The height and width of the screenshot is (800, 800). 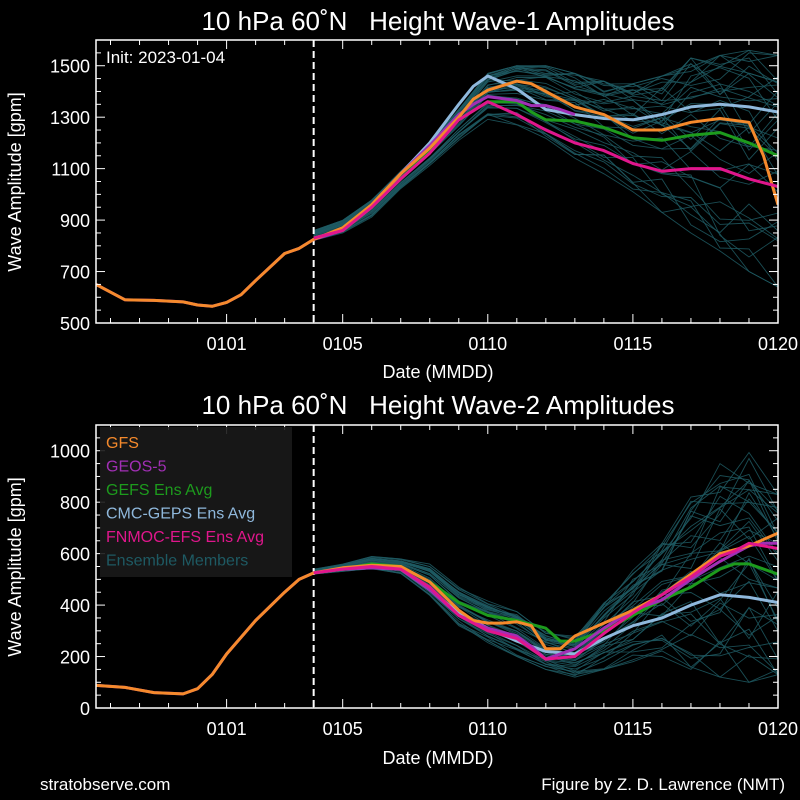 What do you see at coordinates (196, 502) in the screenshot?
I see `legend-box` at bounding box center [196, 502].